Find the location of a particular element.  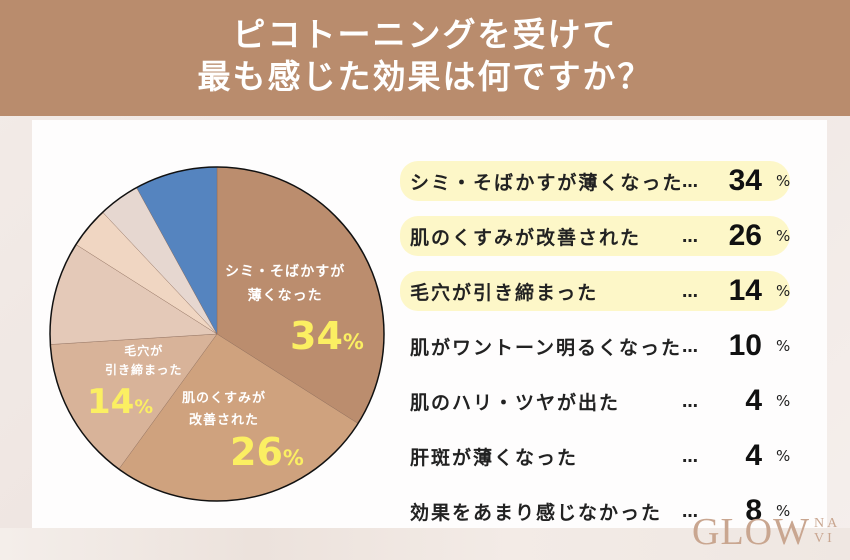

legend-value: 26 is located at coordinates (745, 235).